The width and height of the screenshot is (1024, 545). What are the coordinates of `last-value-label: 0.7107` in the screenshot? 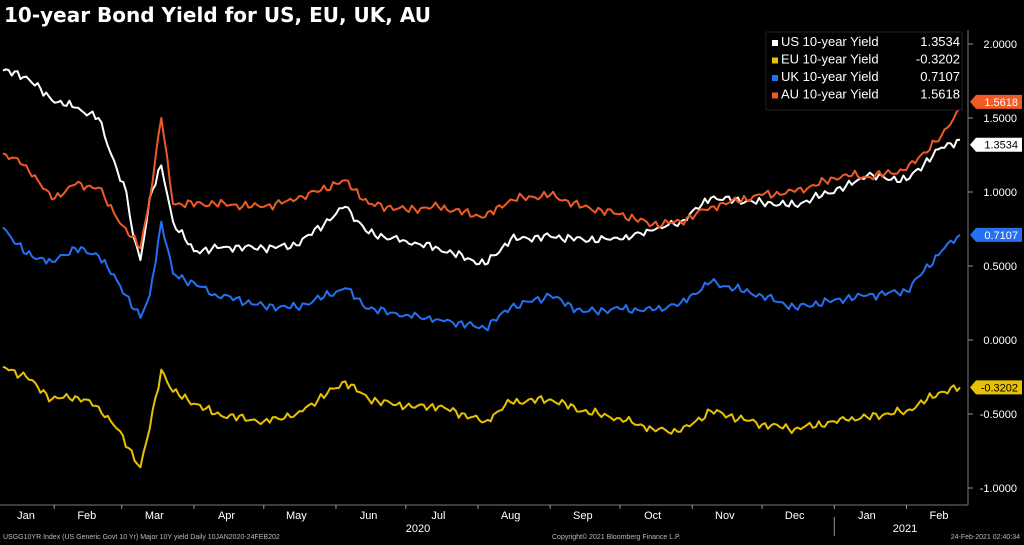 It's located at (1001, 236).